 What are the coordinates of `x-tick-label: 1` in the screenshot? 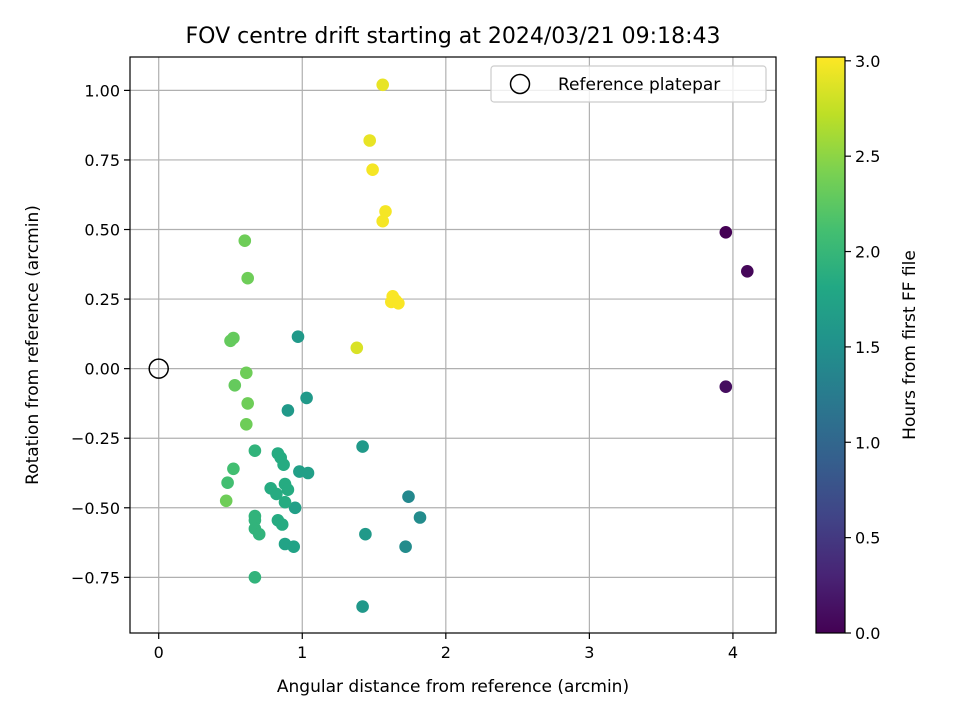 It's located at (302, 652).